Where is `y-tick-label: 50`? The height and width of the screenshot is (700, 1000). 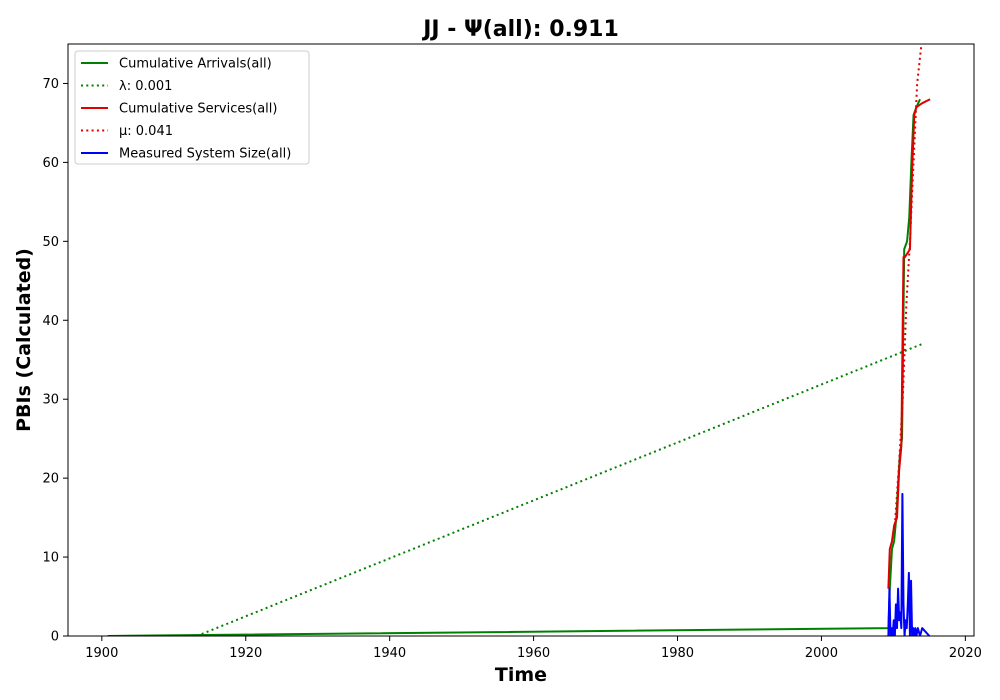
y-tick-label: 50 is located at coordinates (50, 242).